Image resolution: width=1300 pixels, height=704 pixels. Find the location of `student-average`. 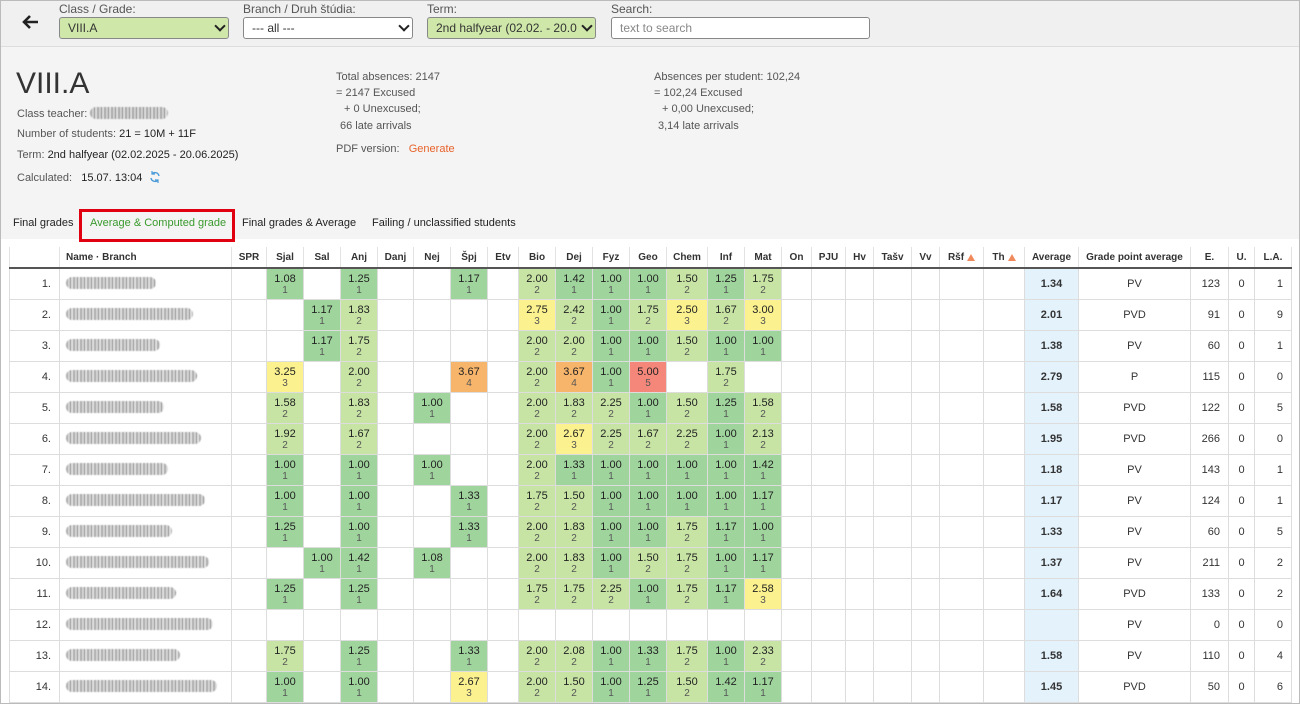

student-average is located at coordinates (1051, 625).